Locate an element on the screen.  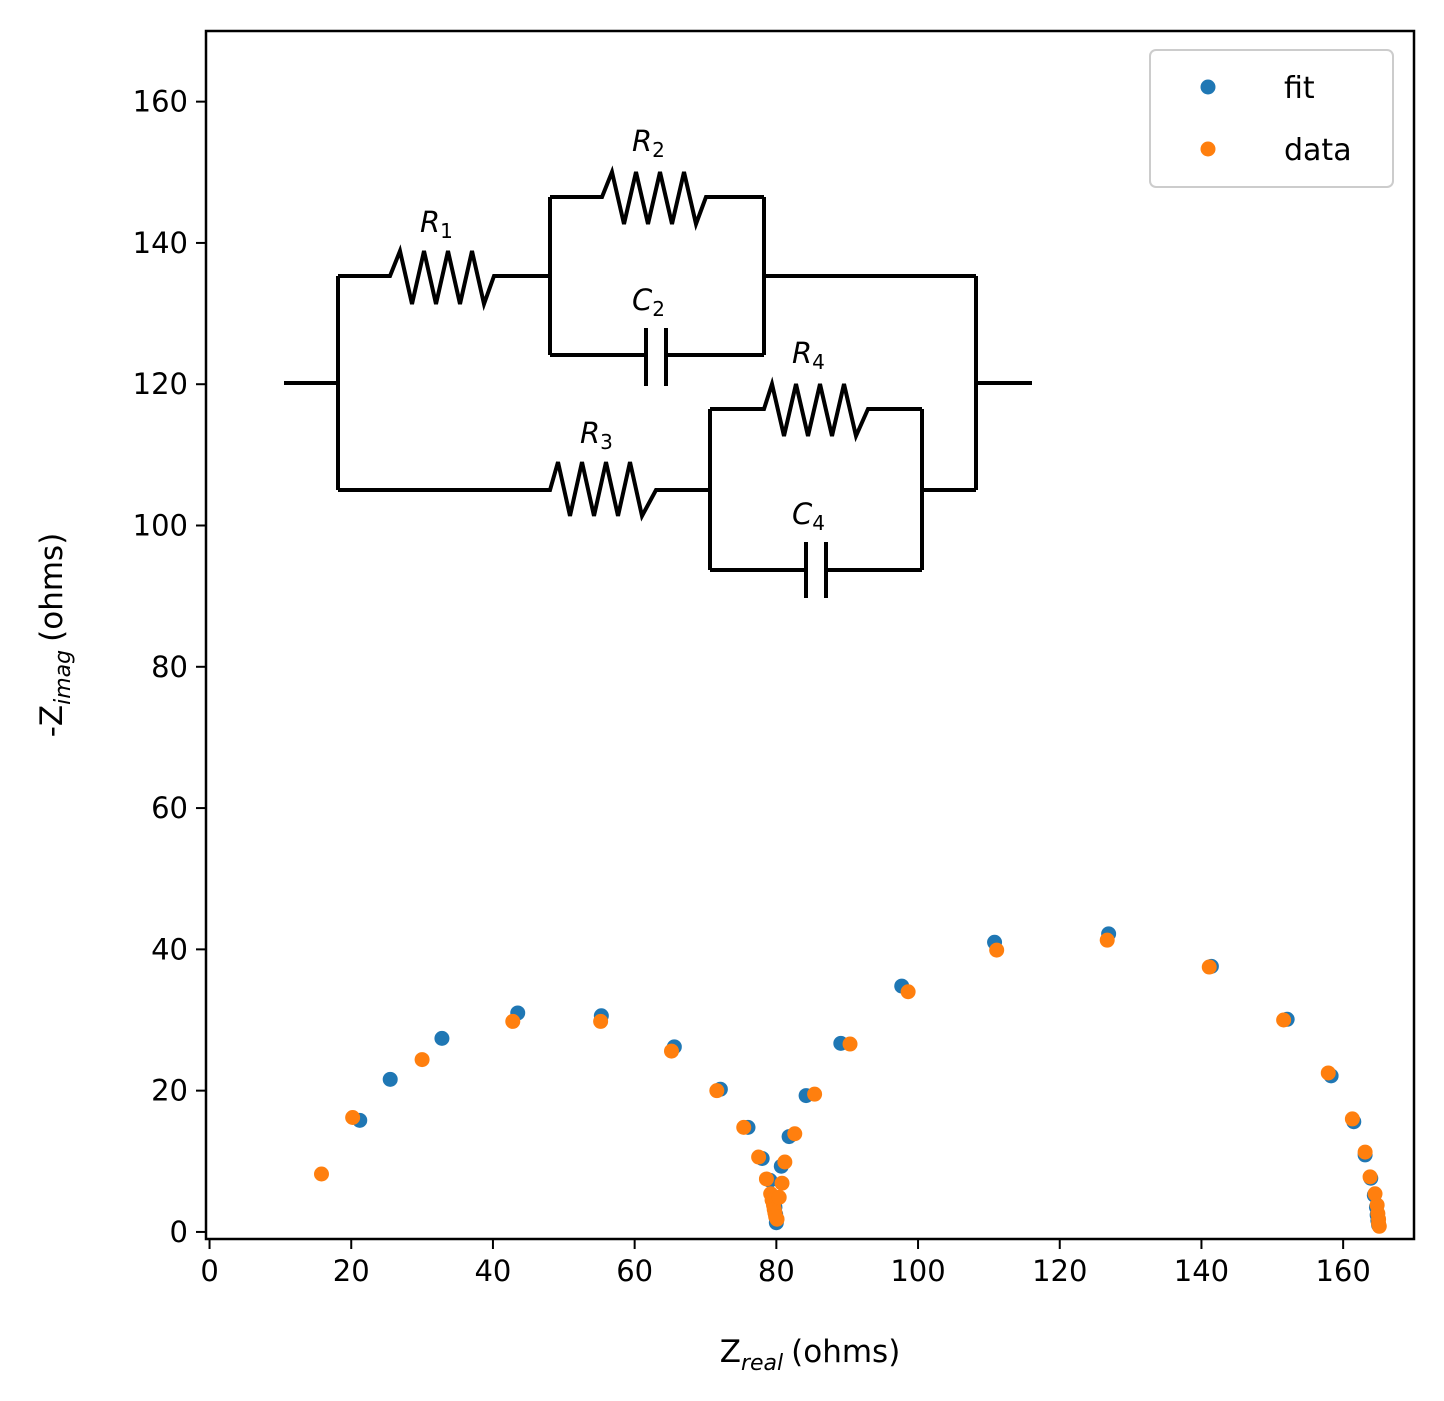
legend: fit data is located at coordinates (1271, 118).